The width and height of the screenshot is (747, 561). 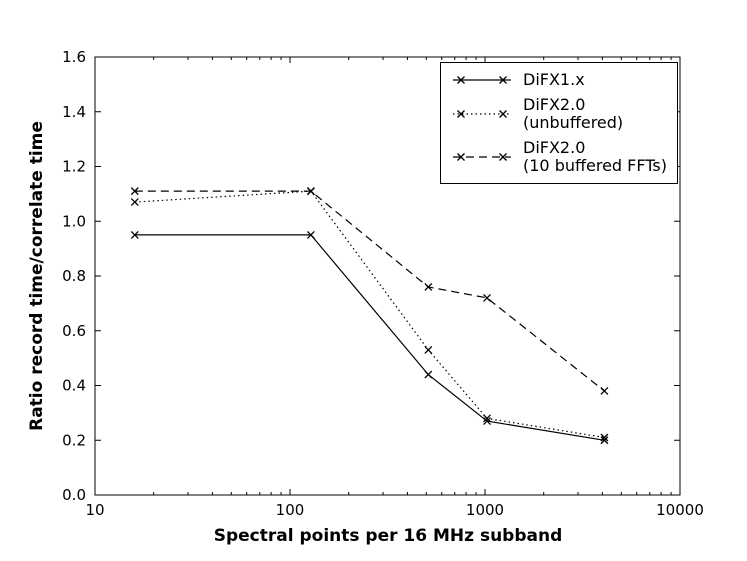 What do you see at coordinates (74, 386) in the screenshot?
I see `y-tick-label: 0.4` at bounding box center [74, 386].